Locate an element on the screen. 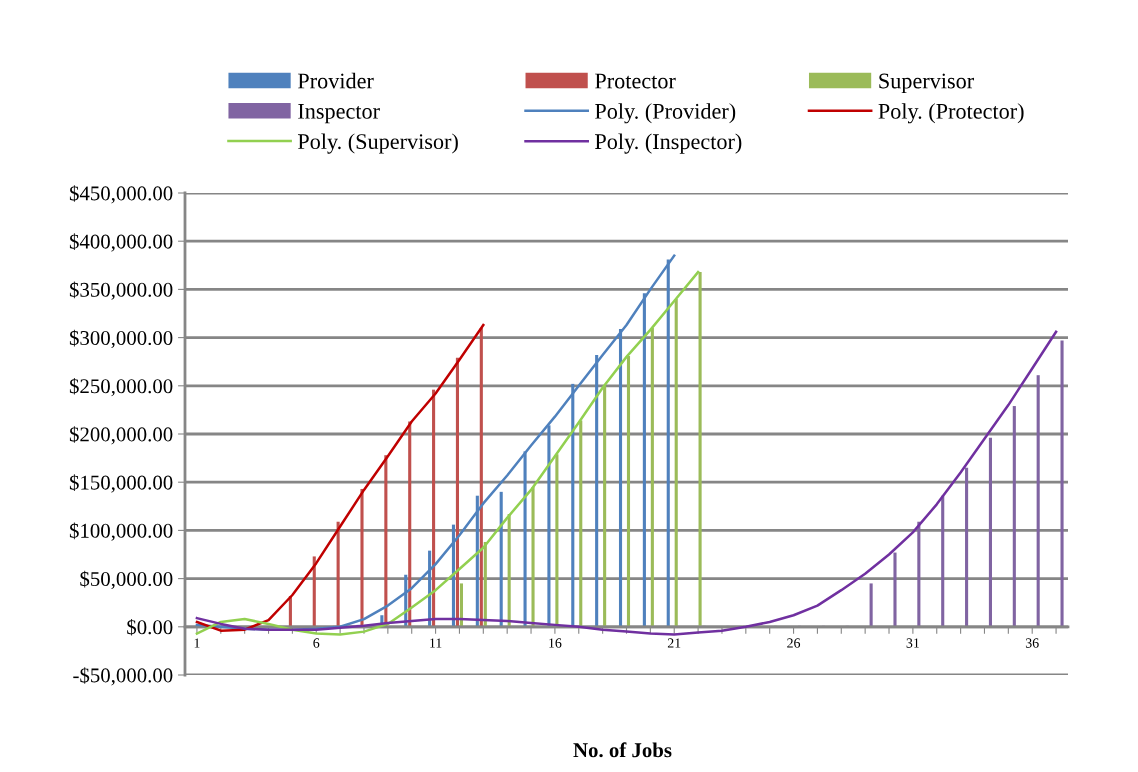 Image resolution: width=1138 pixels, height=772 pixels. x-tick-label: 6 is located at coordinates (316, 643).